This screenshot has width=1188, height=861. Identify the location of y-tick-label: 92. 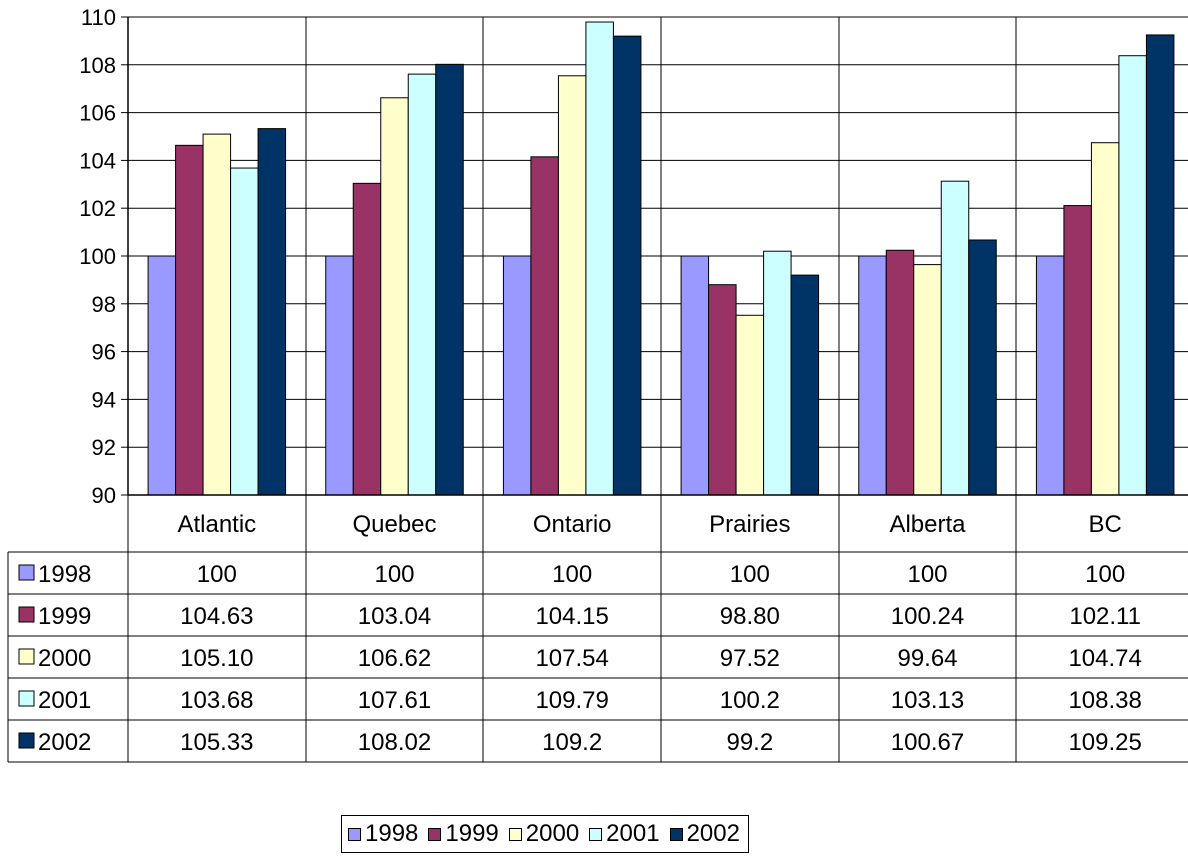
(104, 447).